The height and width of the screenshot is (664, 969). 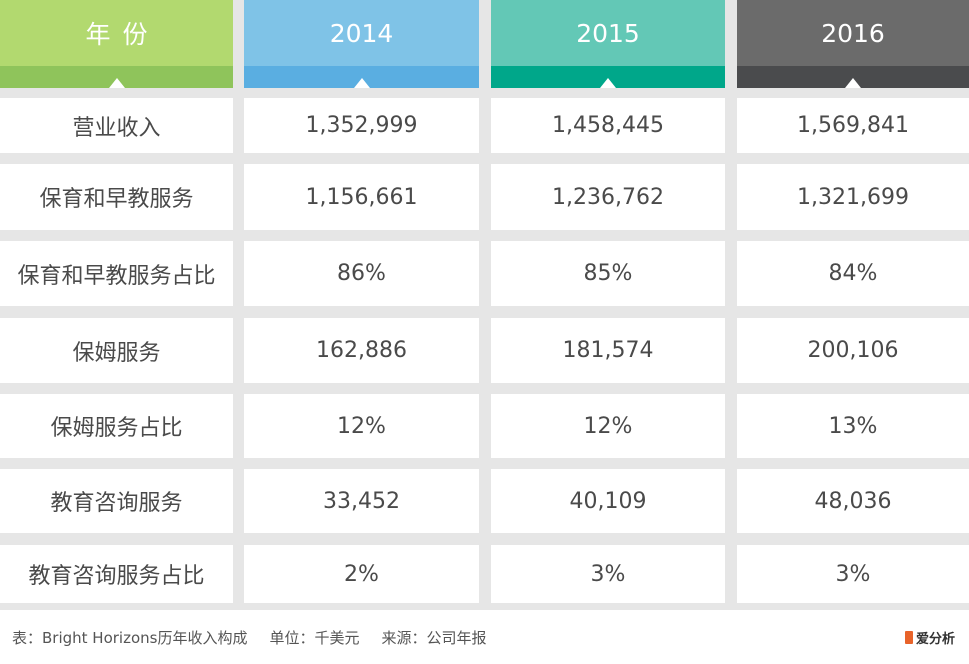 I want to click on logo-mark-icon, so click(x=908, y=637).